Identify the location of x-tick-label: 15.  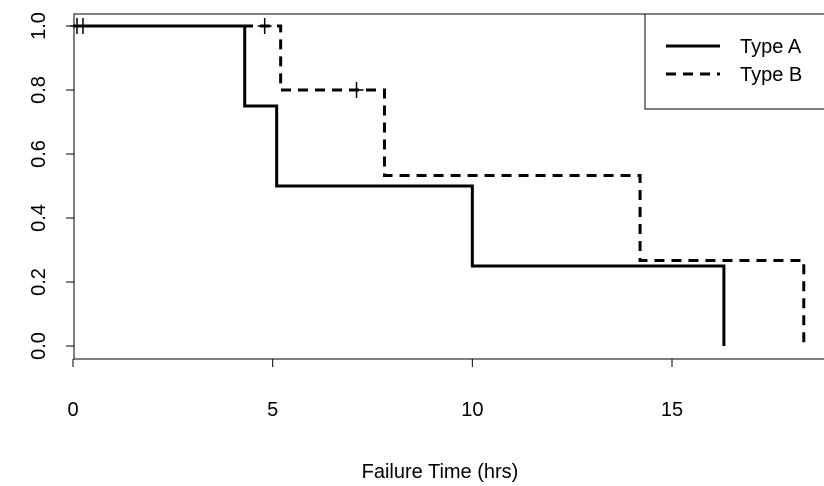
(672, 410).